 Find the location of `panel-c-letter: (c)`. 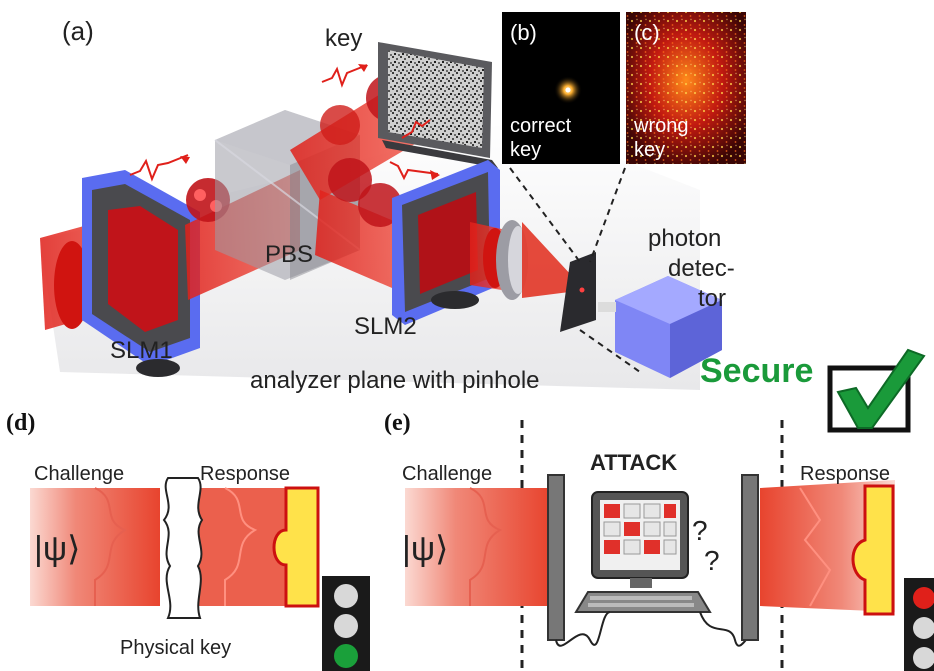

panel-c-letter: (c) is located at coordinates (647, 32).